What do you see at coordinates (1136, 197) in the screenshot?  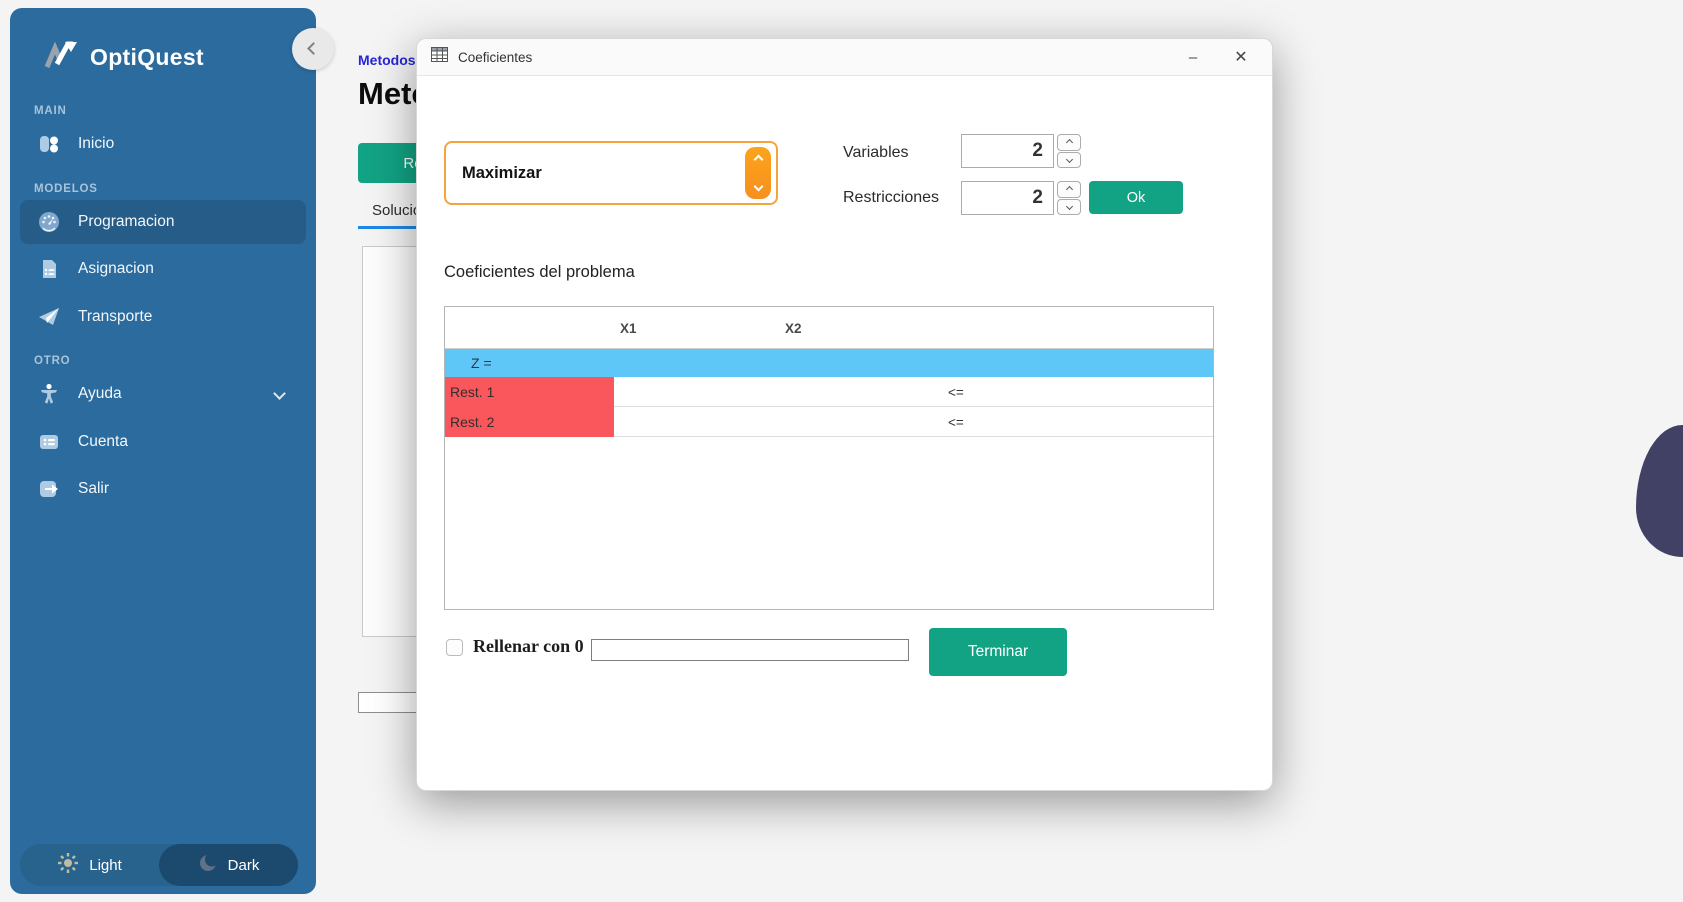 I see `ok-button: Ok` at bounding box center [1136, 197].